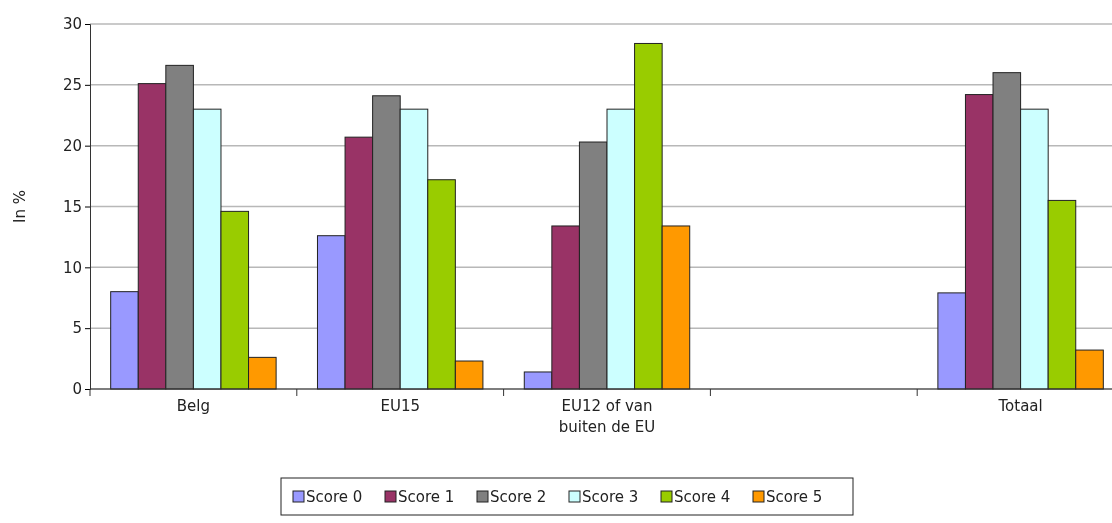  What do you see at coordinates (794, 497) in the screenshot?
I see `legend-label: Score 5` at bounding box center [794, 497].